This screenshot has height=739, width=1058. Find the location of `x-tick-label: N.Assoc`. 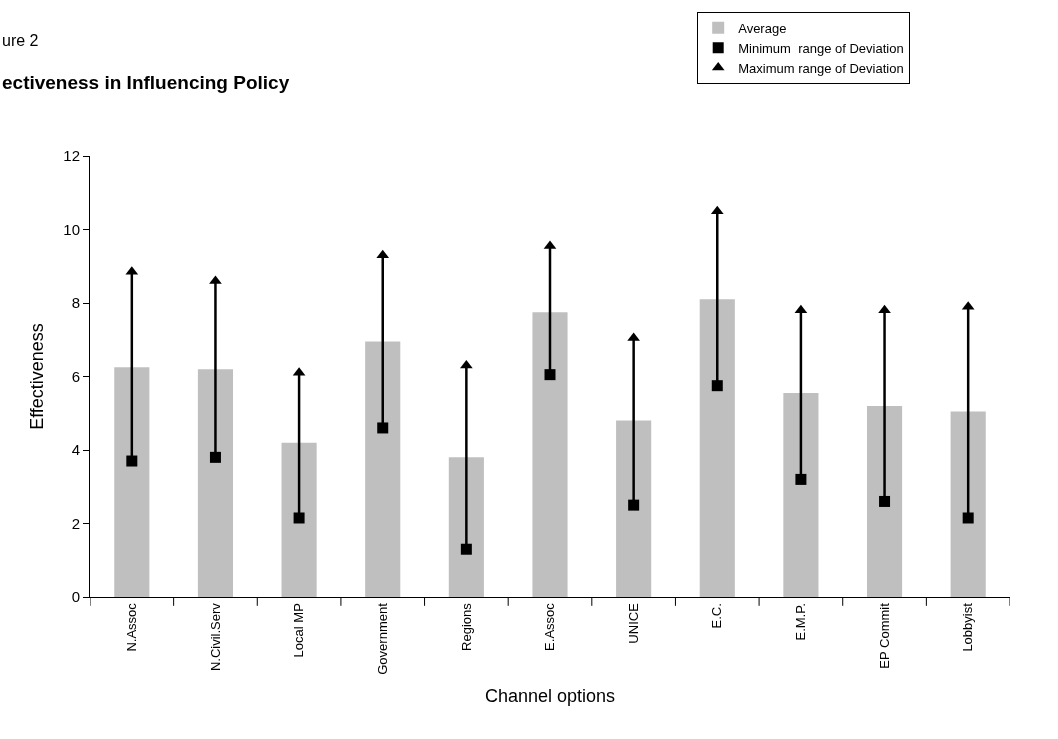

x-tick-label: N.Assoc is located at coordinates (132, 627).